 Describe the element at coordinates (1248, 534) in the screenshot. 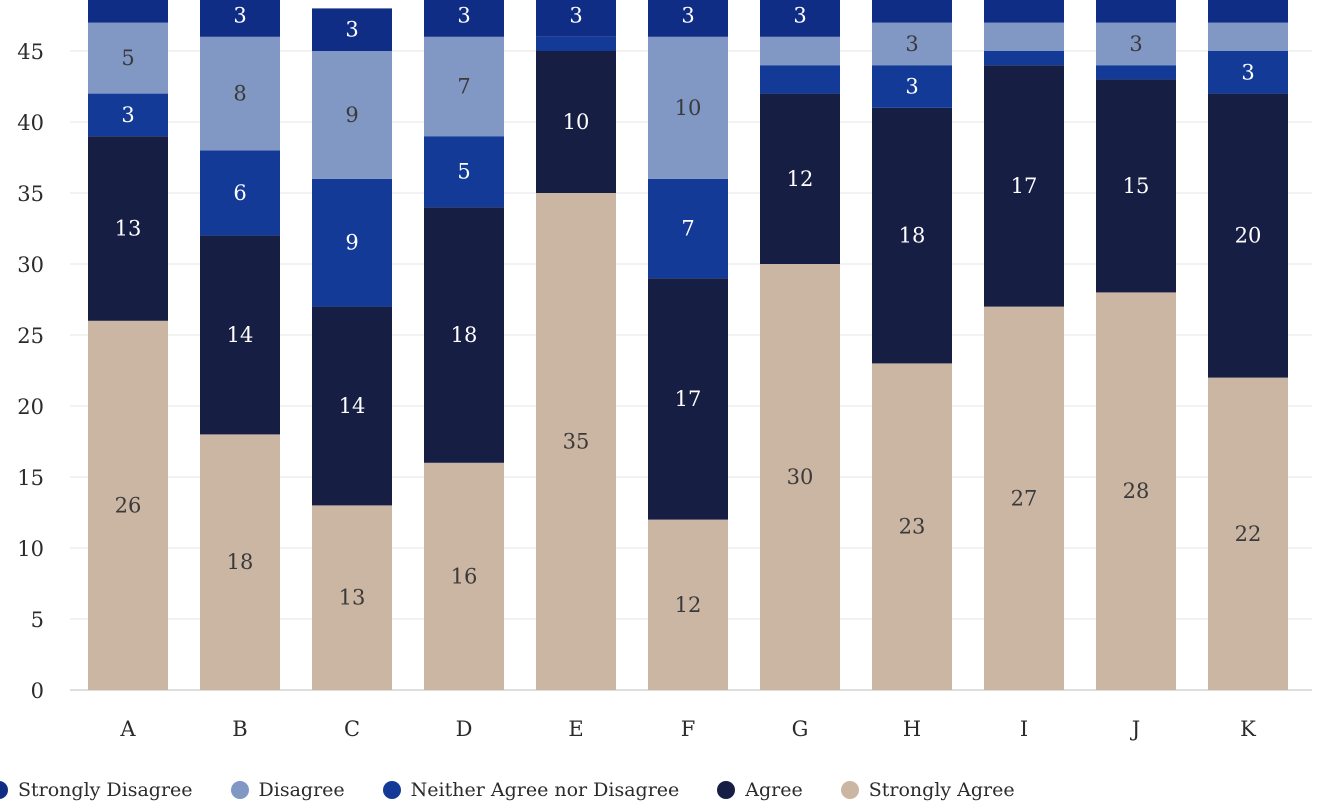

I see `data-label: 22` at that location.